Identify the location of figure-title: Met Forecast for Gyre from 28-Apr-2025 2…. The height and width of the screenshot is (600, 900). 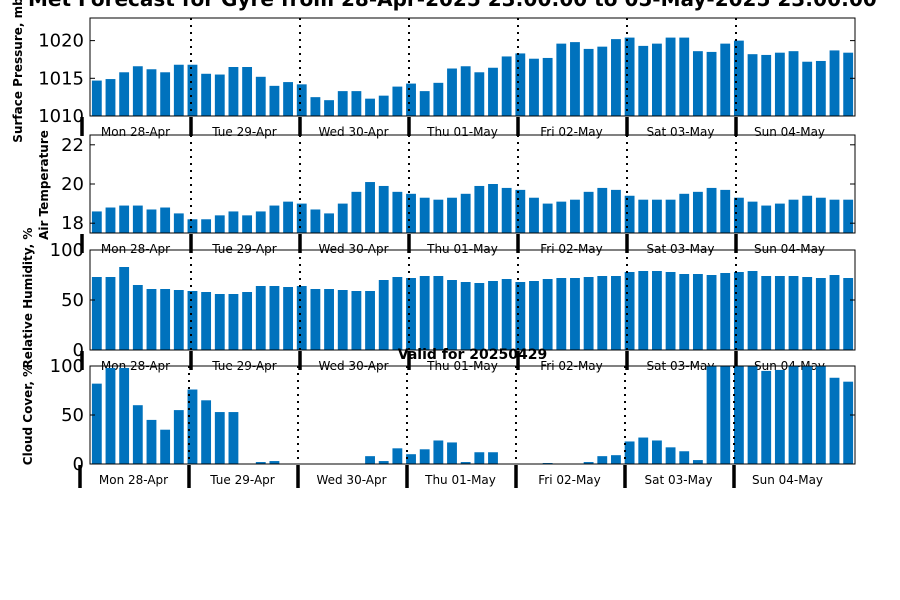
(452, 5).